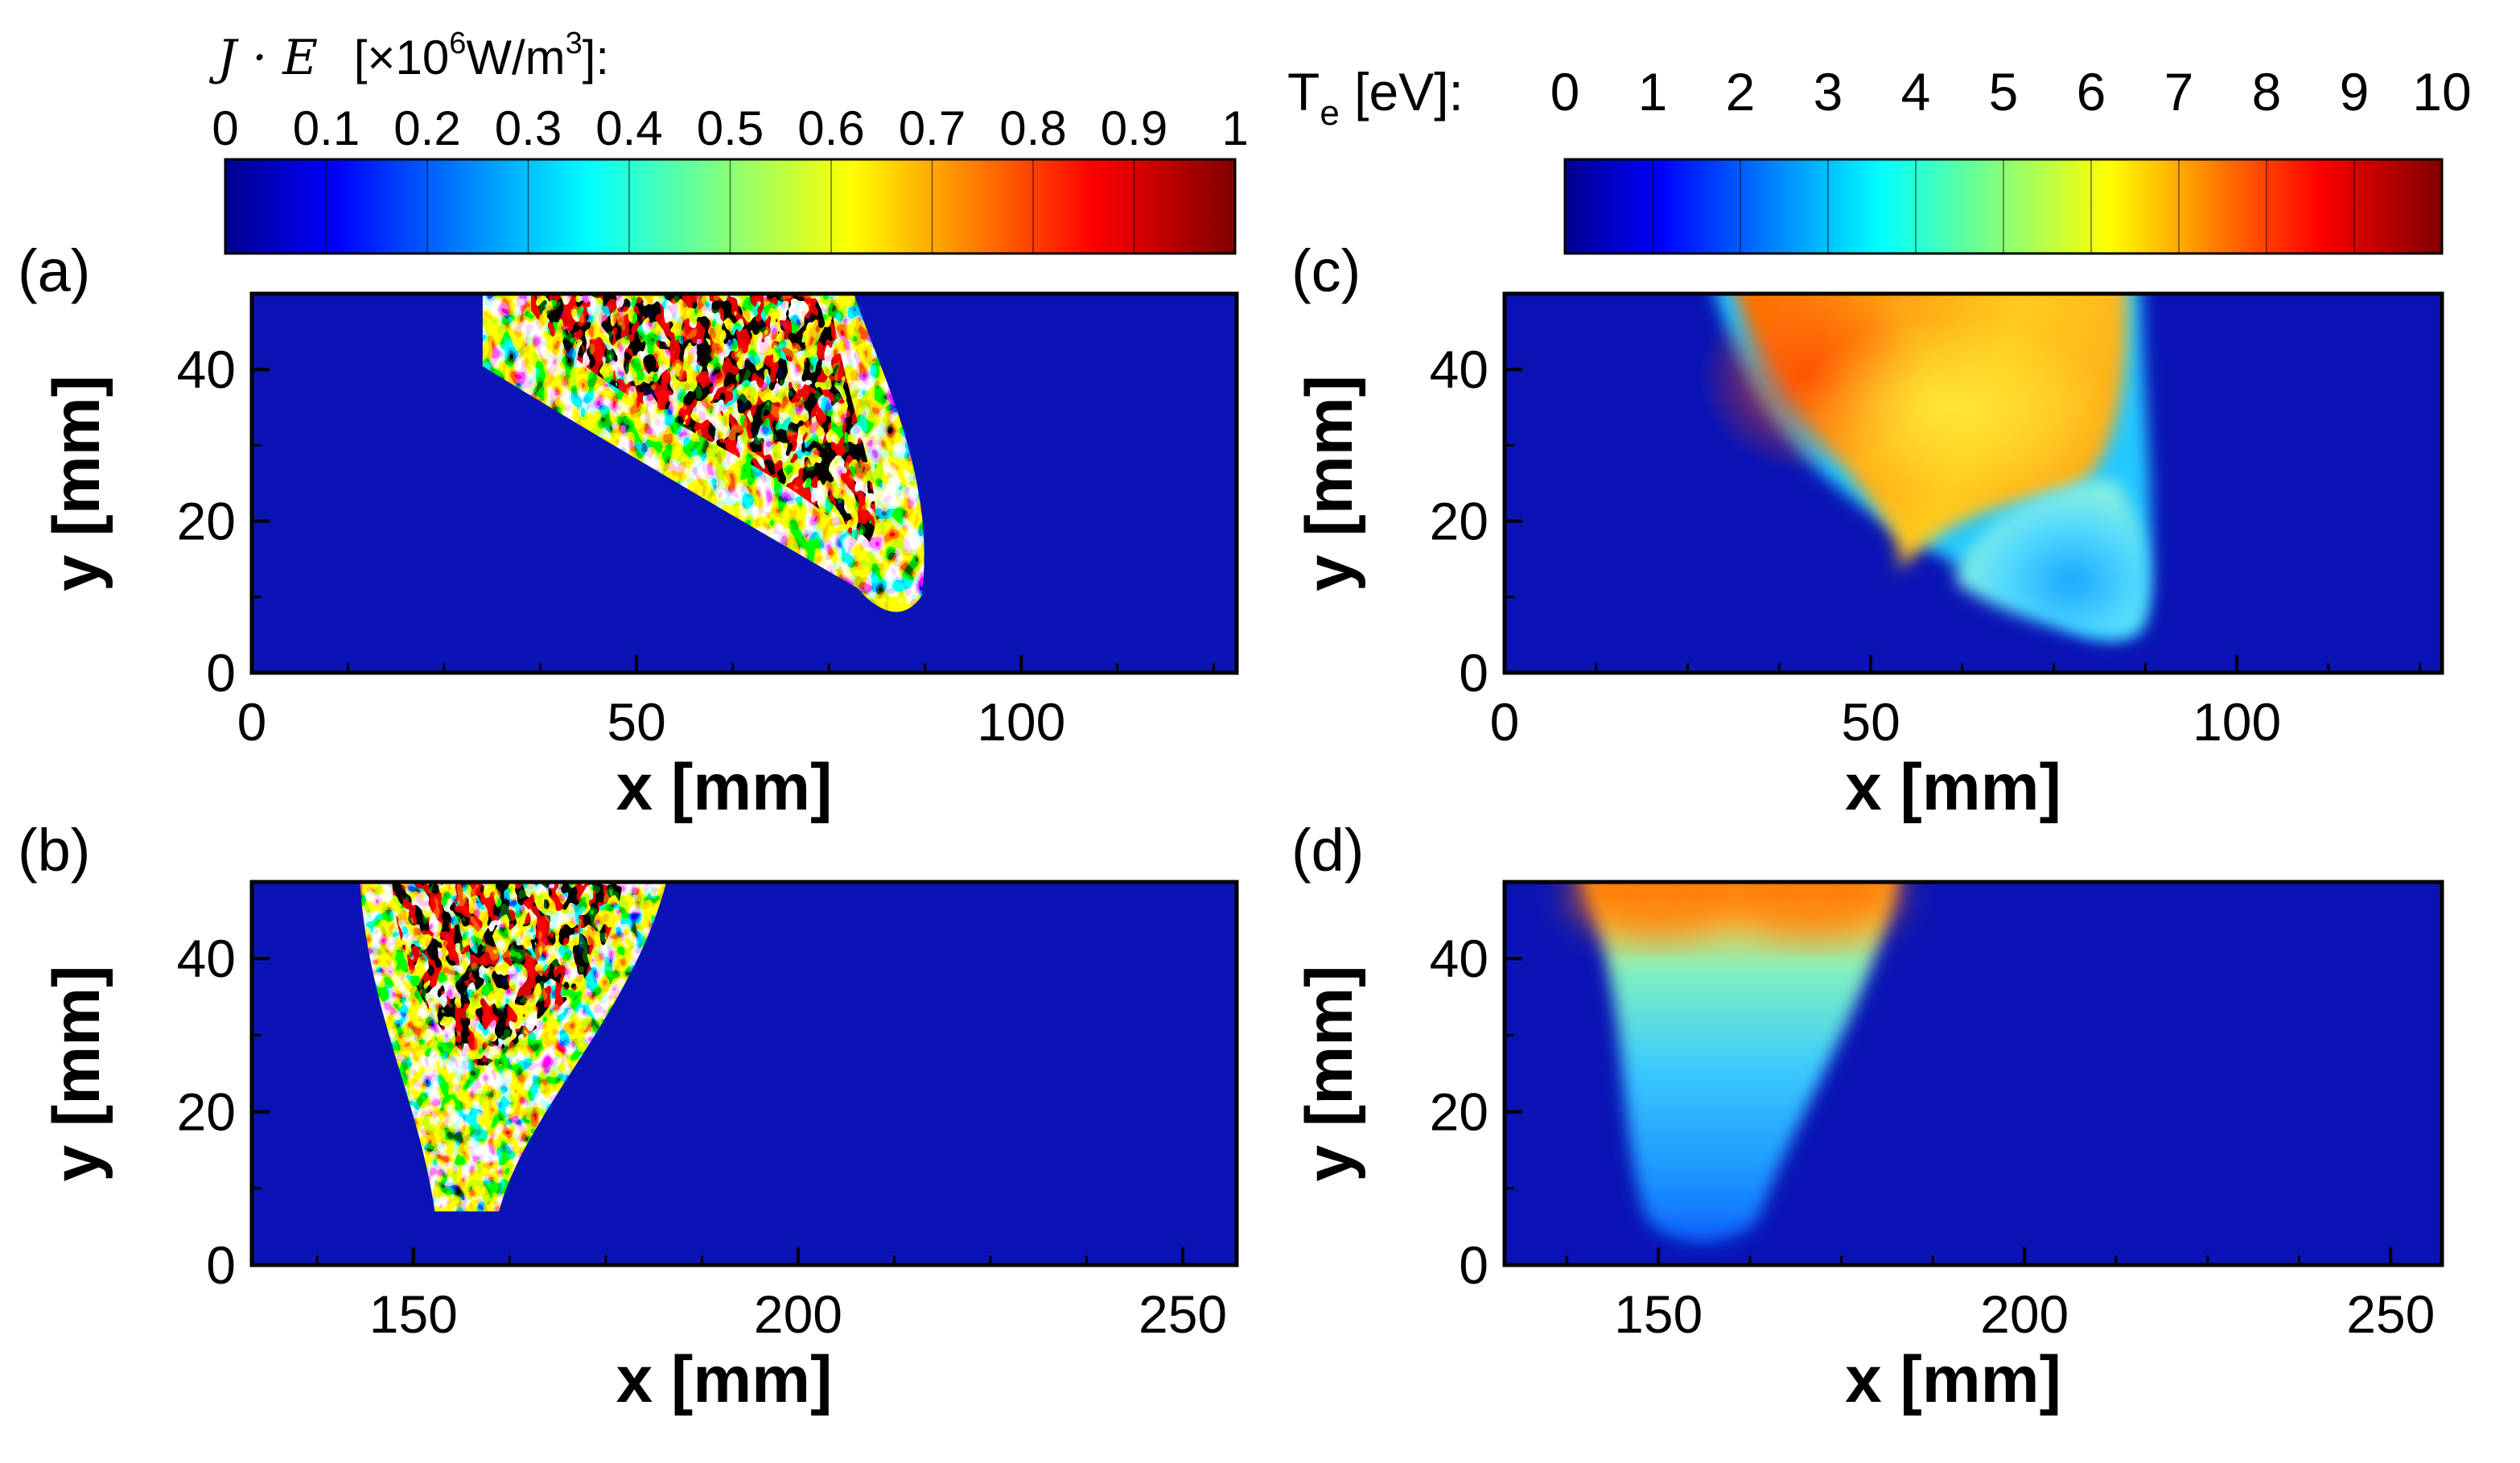 The width and height of the screenshot is (2520, 1463). Describe the element at coordinates (1402, 92) in the screenshot. I see `colorbar-te-title-unit: [eV]:` at that location.